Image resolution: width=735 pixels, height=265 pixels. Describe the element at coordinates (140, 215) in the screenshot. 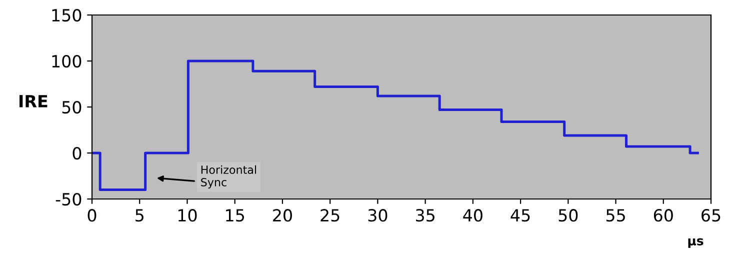

I see `x-tick-label: 5` at that location.